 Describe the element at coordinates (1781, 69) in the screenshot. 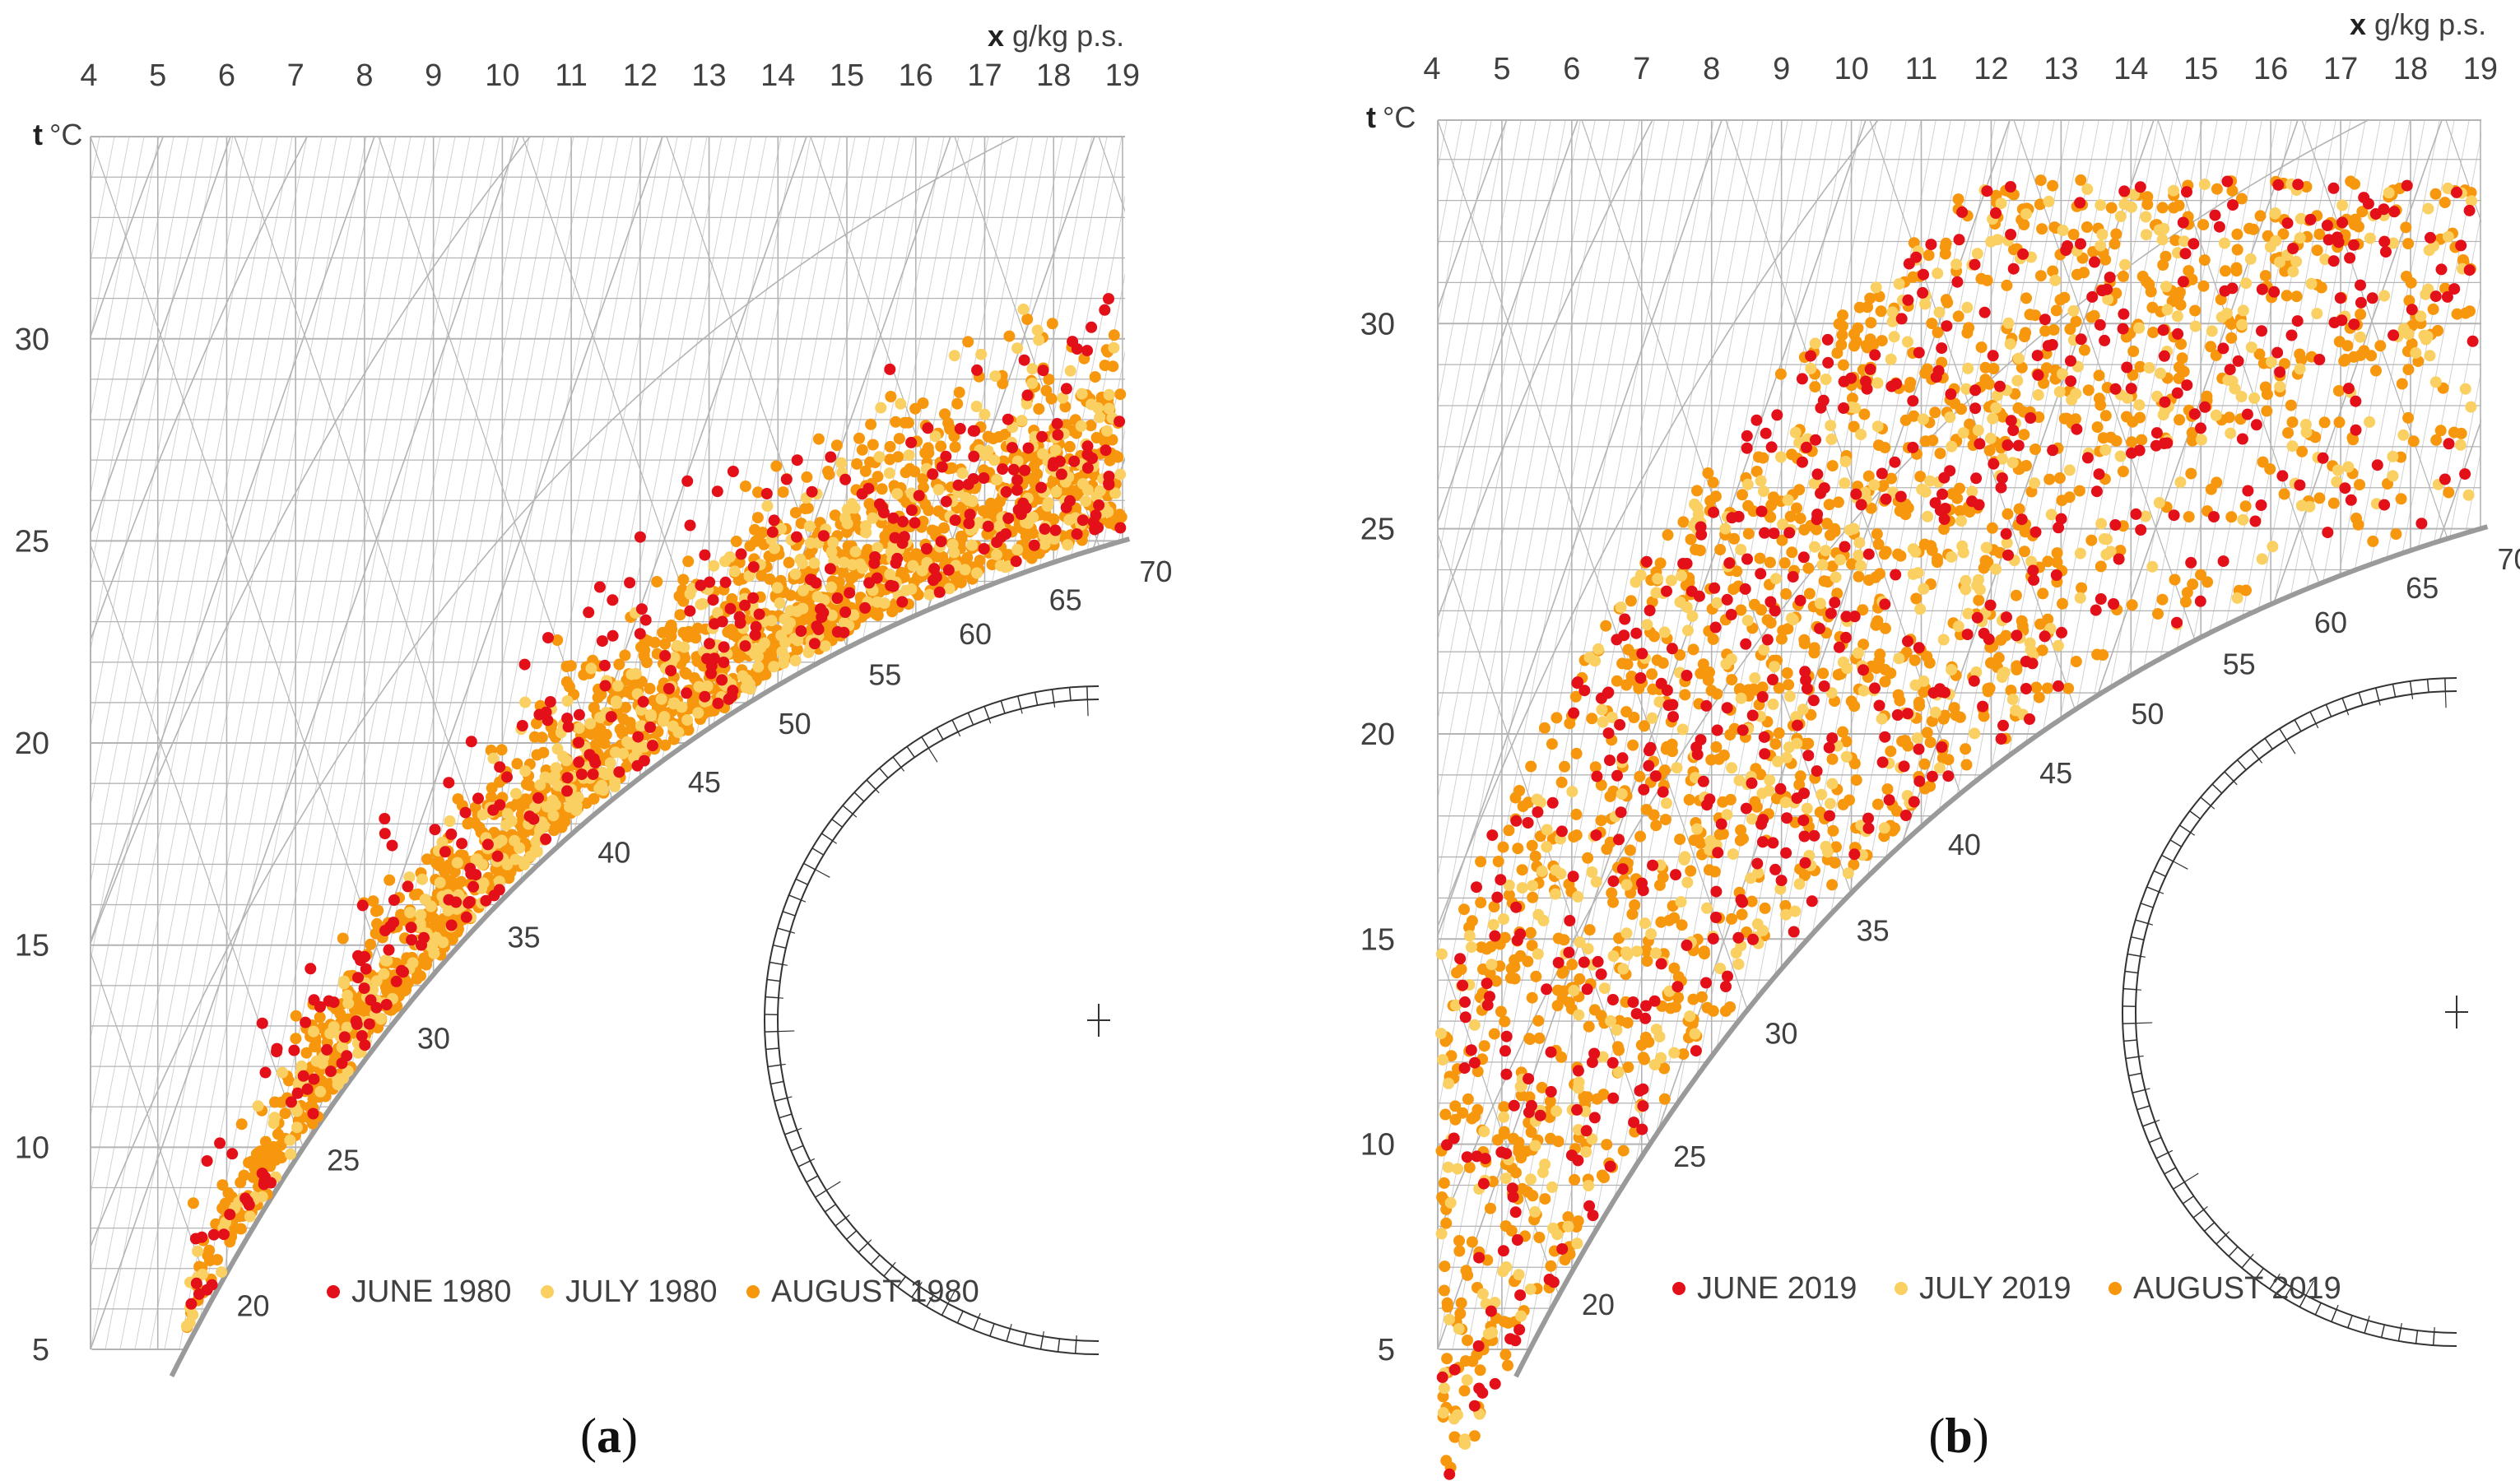

I see `x-tick-label: 9` at that location.